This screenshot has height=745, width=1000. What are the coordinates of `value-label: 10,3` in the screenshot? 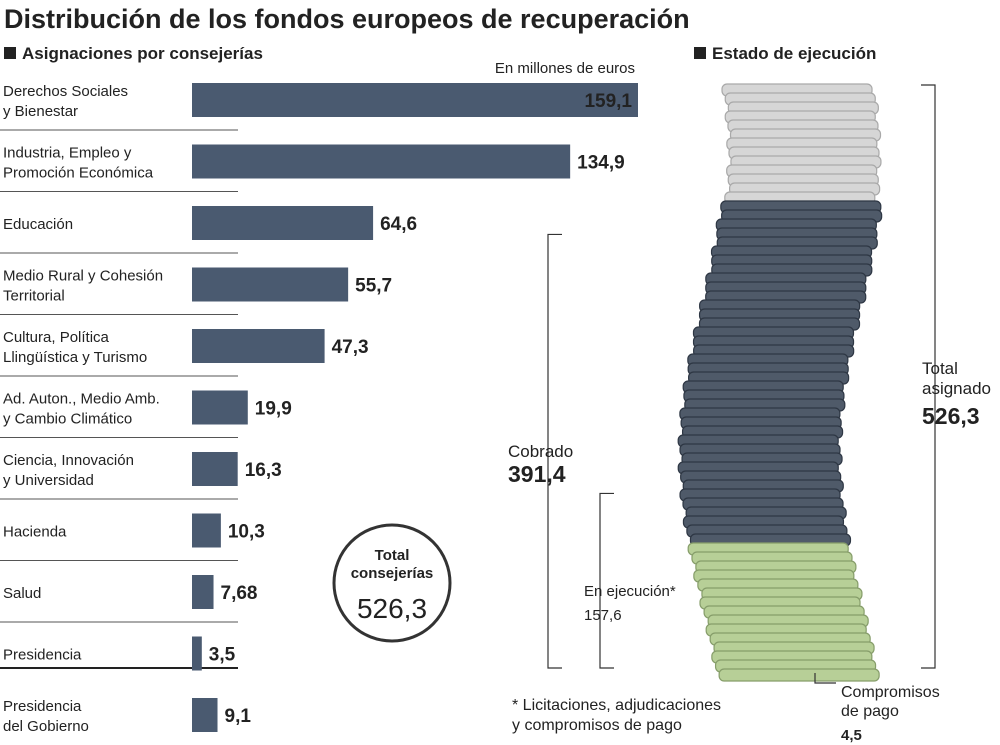 It's located at (246, 532).